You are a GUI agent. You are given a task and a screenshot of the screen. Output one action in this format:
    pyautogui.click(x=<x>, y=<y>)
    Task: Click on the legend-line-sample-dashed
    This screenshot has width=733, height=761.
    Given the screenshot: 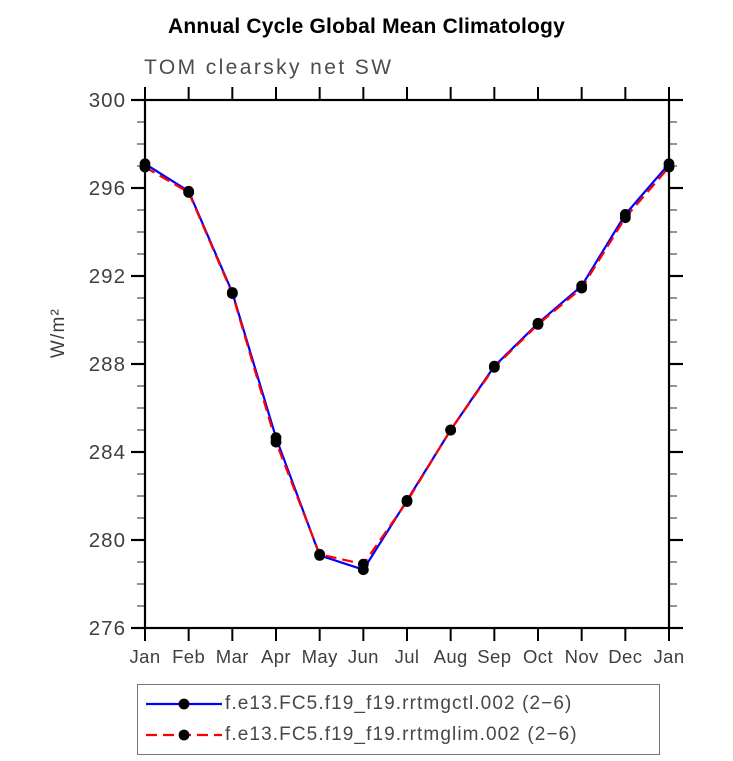 What is the action you would take?
    pyautogui.click(x=184, y=735)
    